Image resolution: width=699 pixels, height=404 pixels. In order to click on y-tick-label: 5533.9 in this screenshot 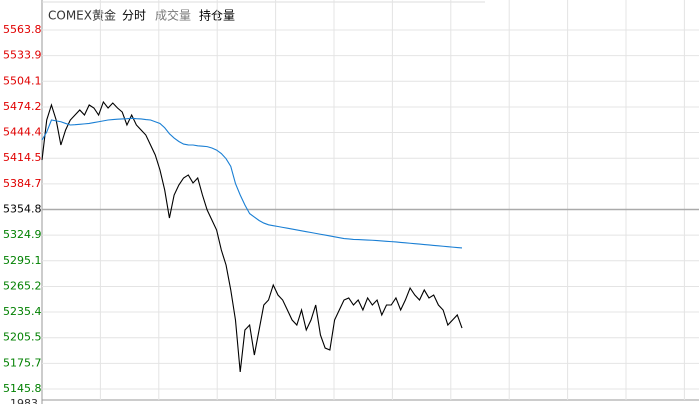, I will do `click(22, 55)`.